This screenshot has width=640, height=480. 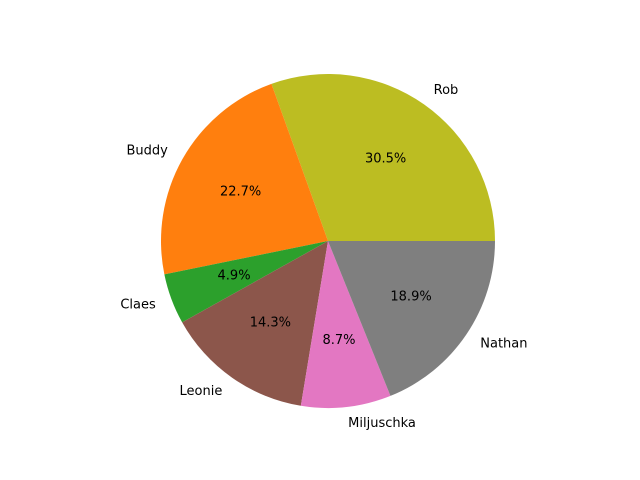 I want to click on slice-label-leonie: Leonie, so click(x=201, y=391).